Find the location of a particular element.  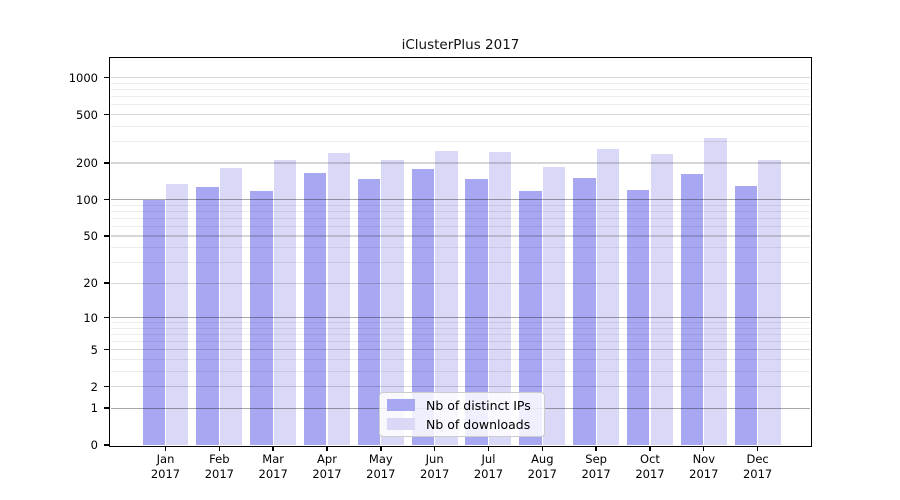

x-tick-label-nov: Nov 2017 is located at coordinates (704, 466).